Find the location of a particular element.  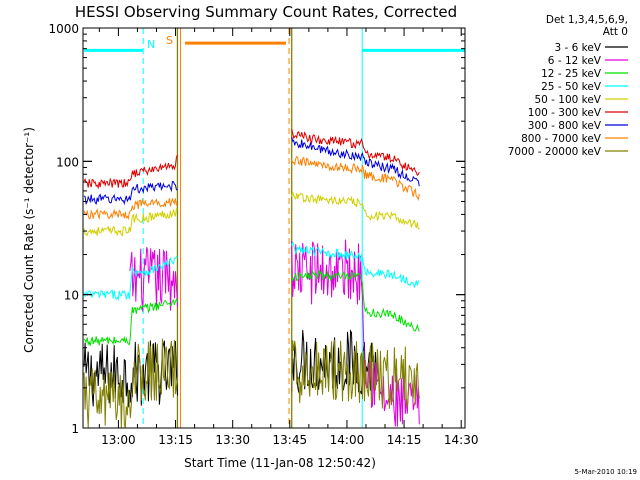

y-tick-label: 10 is located at coordinates (71, 296).